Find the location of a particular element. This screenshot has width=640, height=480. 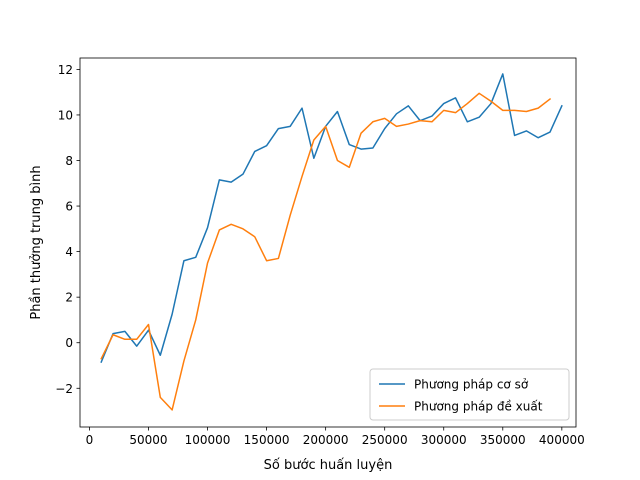

y-tick-label: 2 is located at coordinates (69, 298).